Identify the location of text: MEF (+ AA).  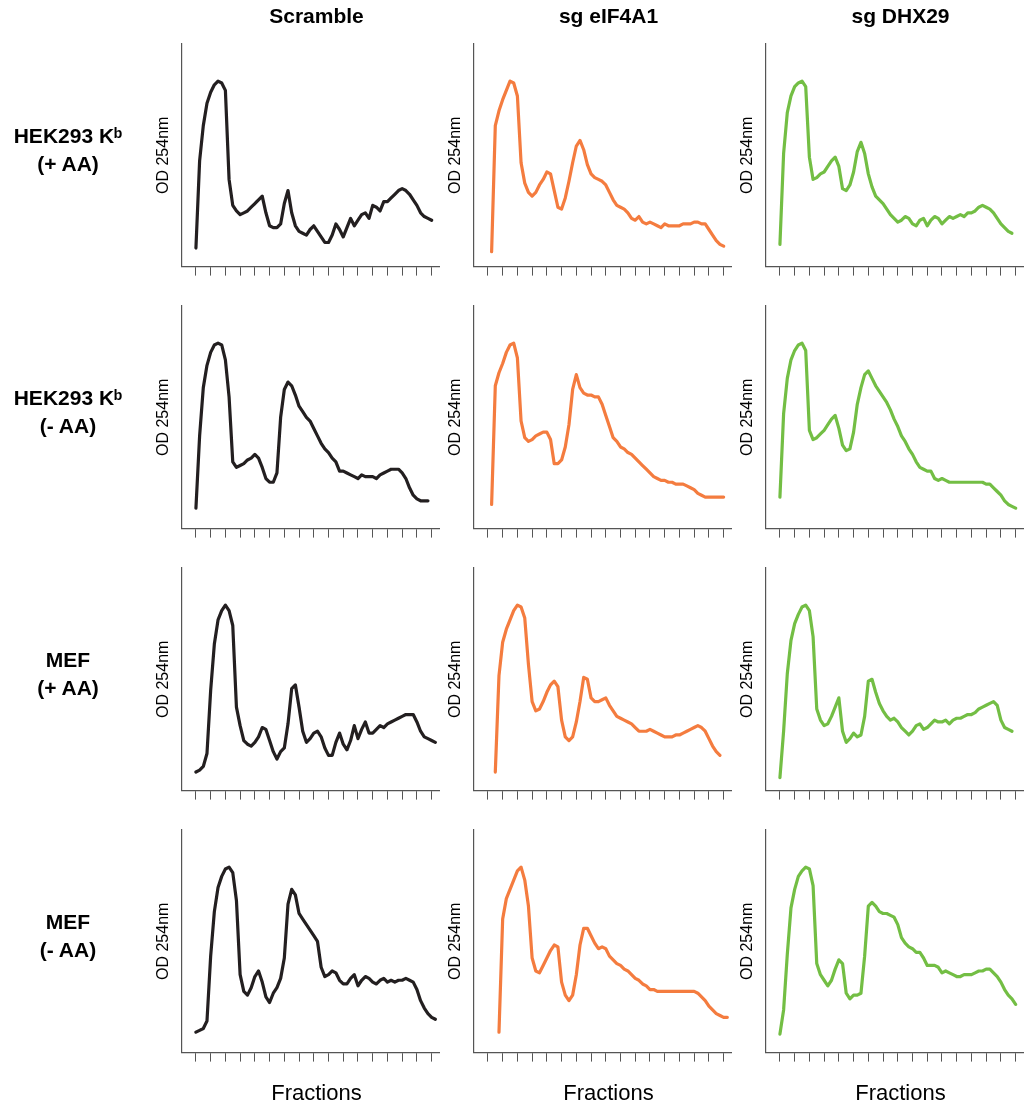
(68, 673).